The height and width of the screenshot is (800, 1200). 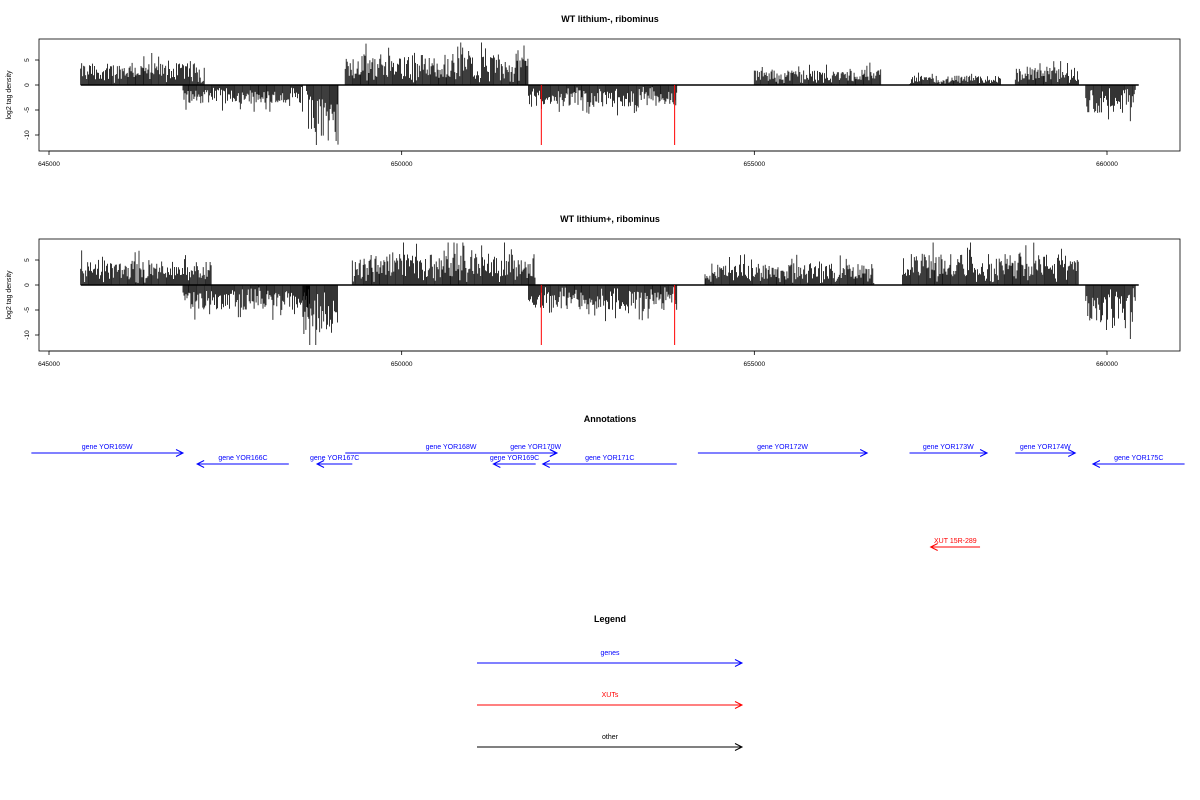 What do you see at coordinates (610, 619) in the screenshot?
I see `legend-title: Legend` at bounding box center [610, 619].